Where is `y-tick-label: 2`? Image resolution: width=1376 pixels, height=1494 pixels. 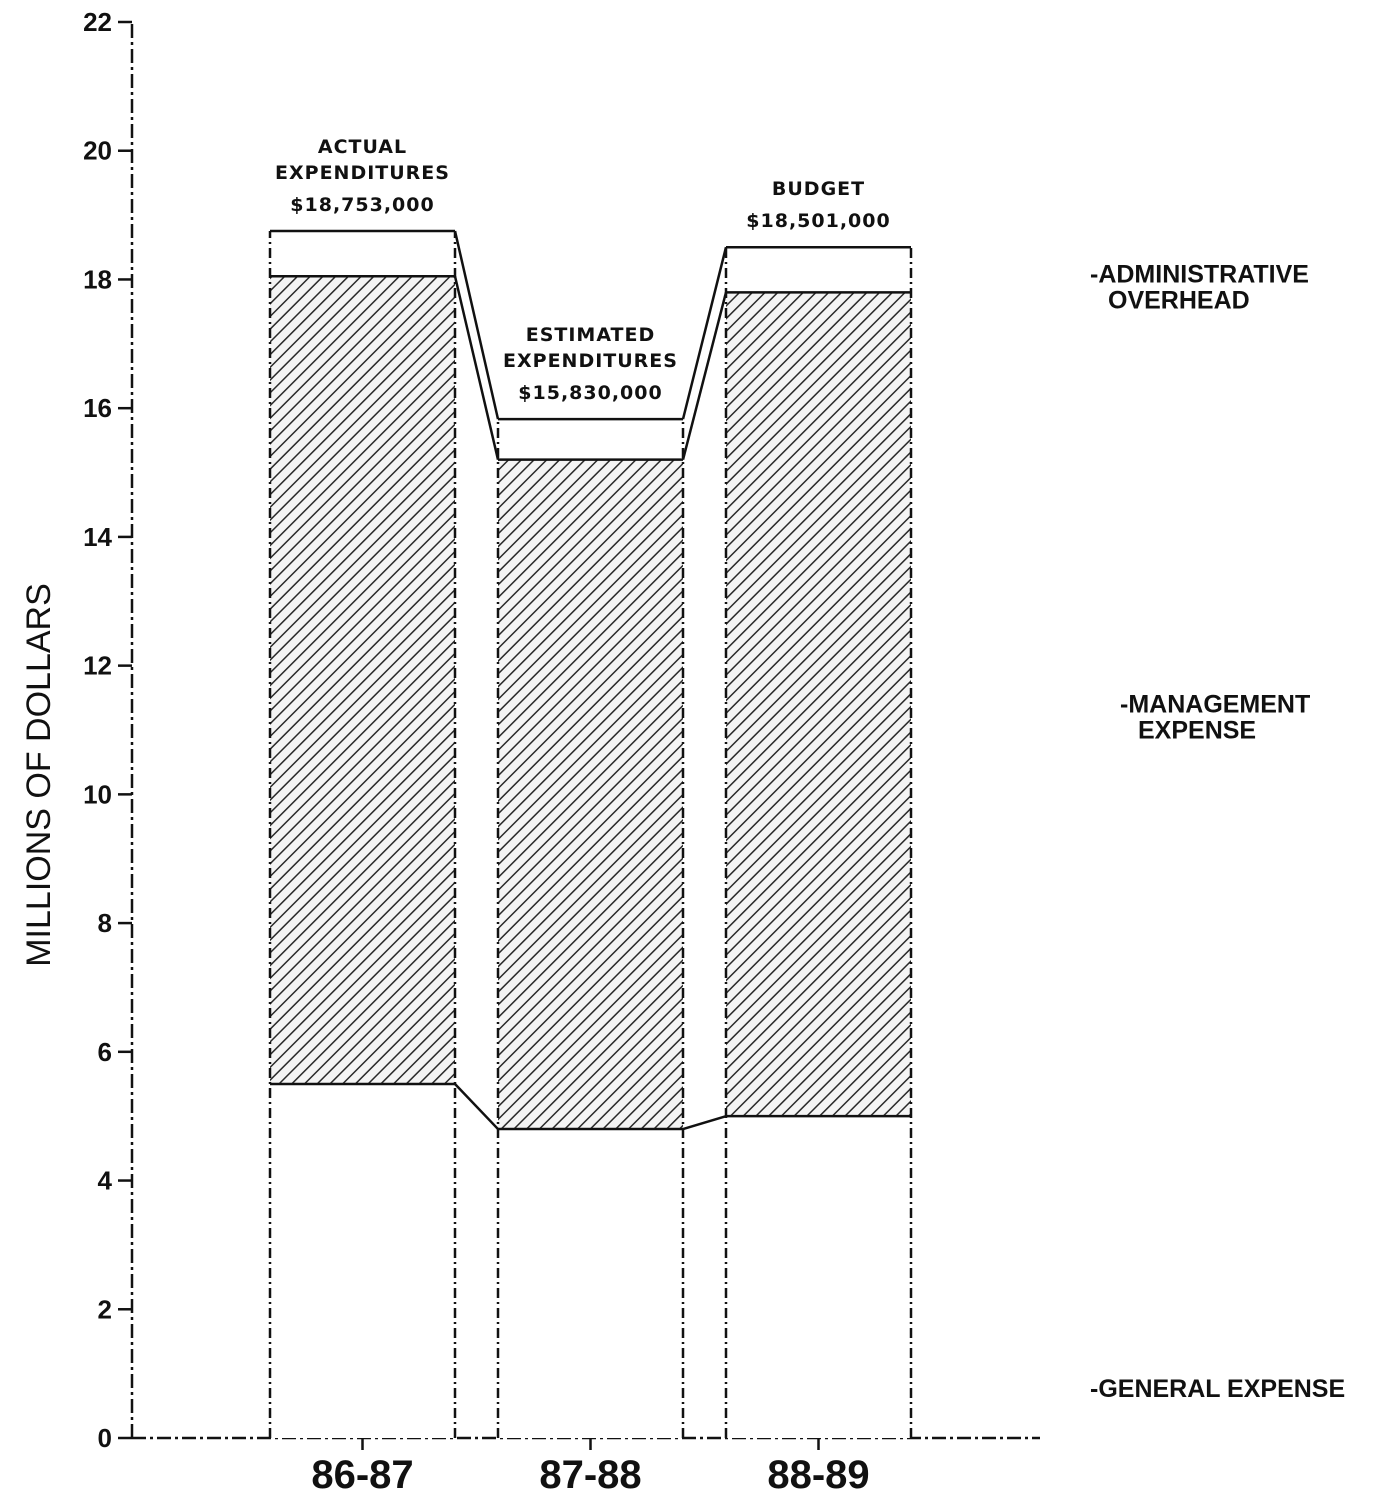 y-tick-label: 2 is located at coordinates (105, 1309).